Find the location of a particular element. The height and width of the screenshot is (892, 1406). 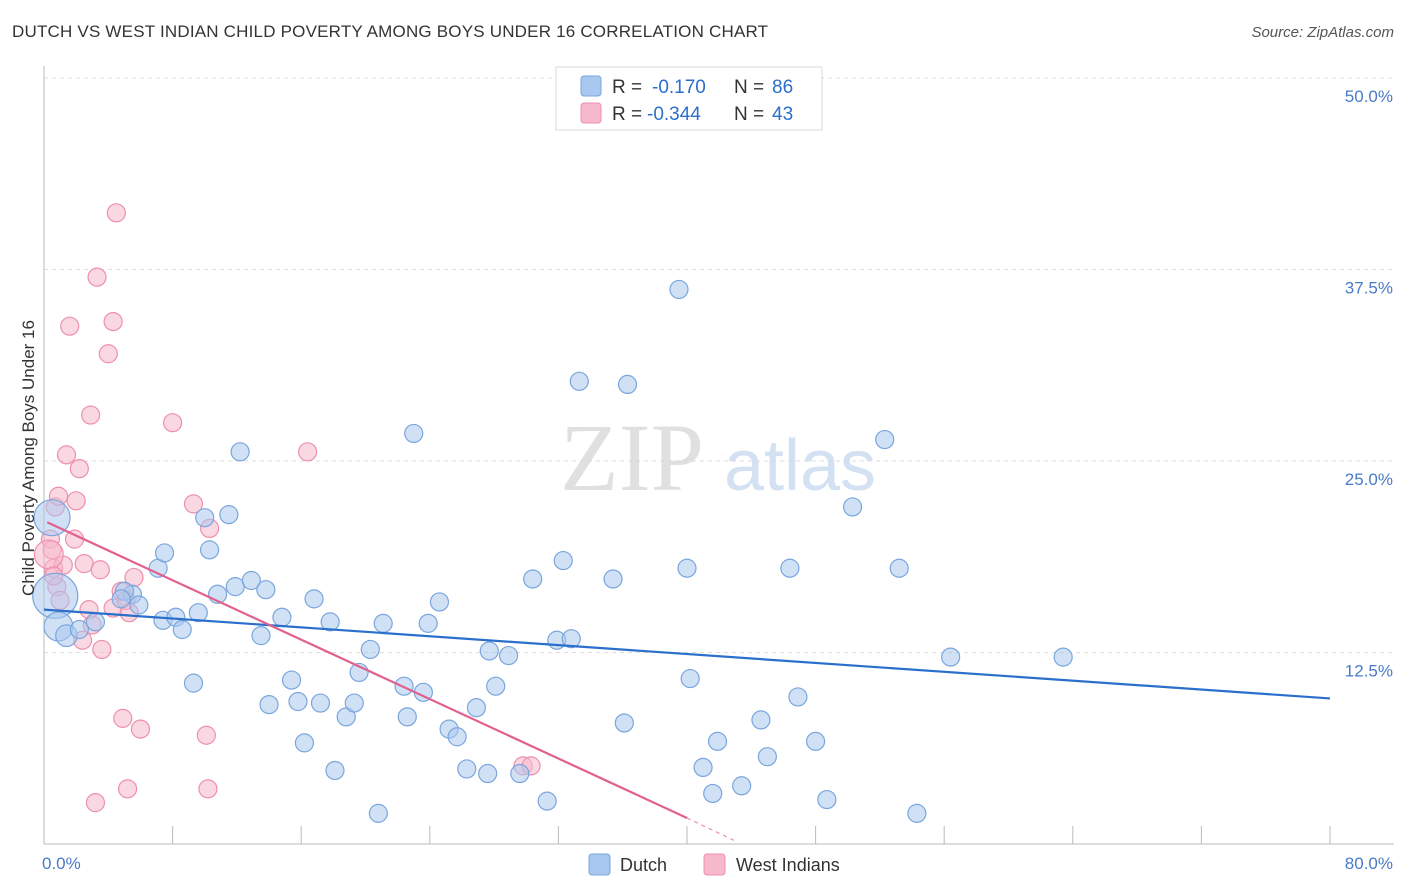

watermark: ZIP atlas is located at coordinates (718, 457).